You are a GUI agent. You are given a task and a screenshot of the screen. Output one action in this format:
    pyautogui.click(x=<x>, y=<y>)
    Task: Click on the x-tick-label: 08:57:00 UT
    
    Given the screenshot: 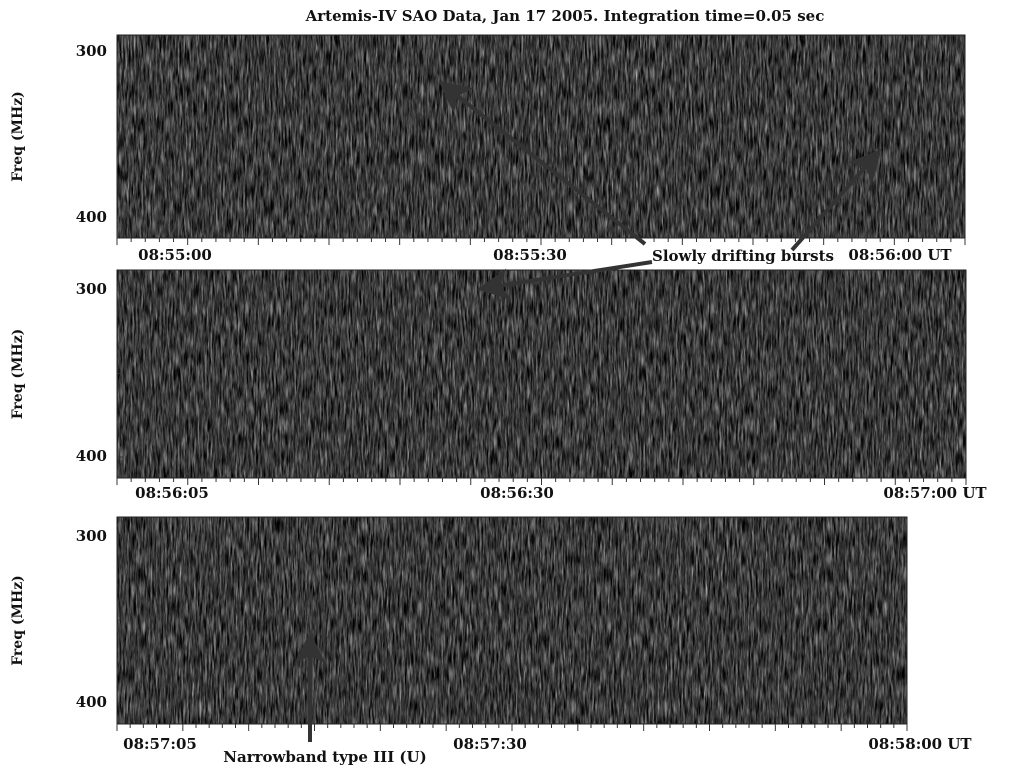 What is the action you would take?
    pyautogui.click(x=935, y=493)
    